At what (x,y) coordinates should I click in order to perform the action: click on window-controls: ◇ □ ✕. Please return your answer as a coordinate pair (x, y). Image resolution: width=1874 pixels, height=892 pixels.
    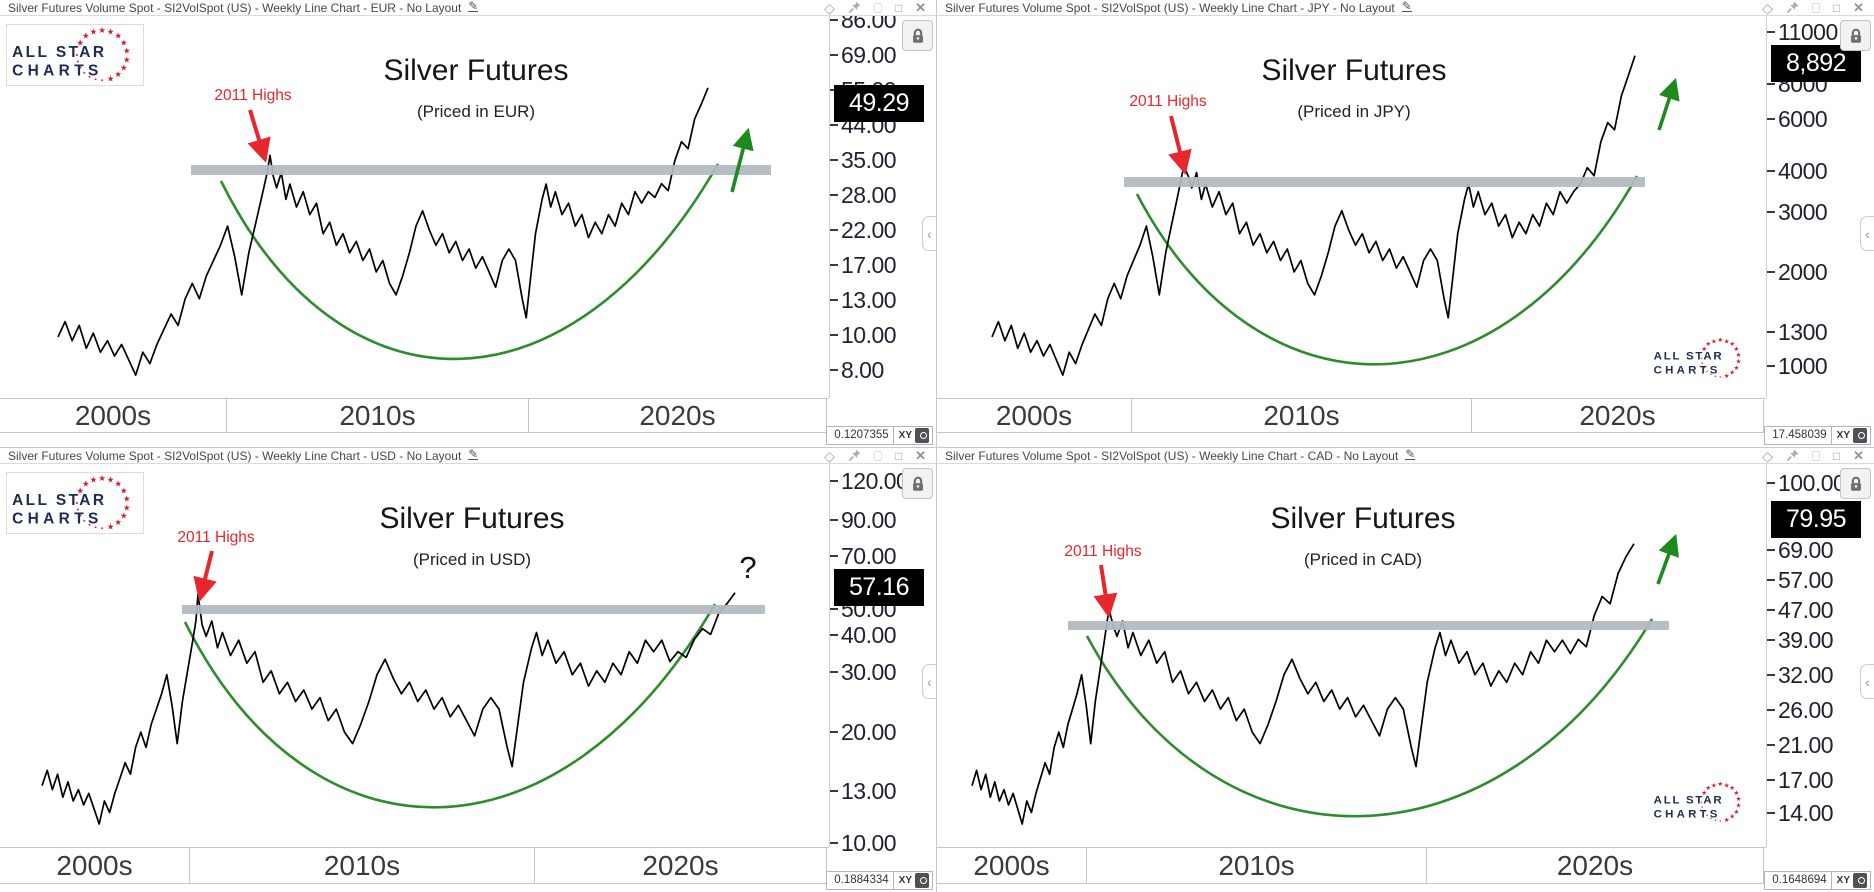
    Looking at the image, I should click on (1814, 8).